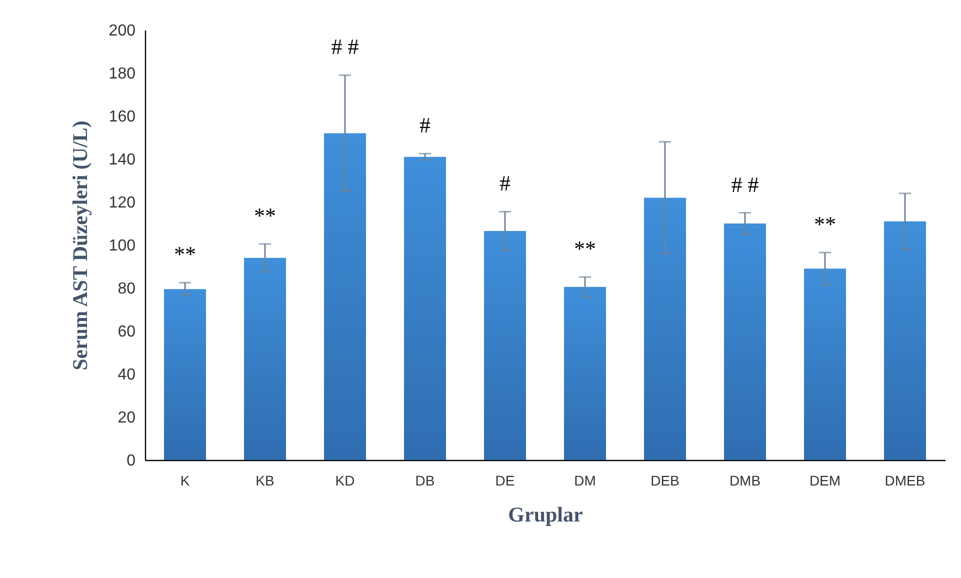 Image resolution: width=961 pixels, height=578 pixels. Describe the element at coordinates (127, 418) in the screenshot. I see `y-tick-label: 20` at that location.